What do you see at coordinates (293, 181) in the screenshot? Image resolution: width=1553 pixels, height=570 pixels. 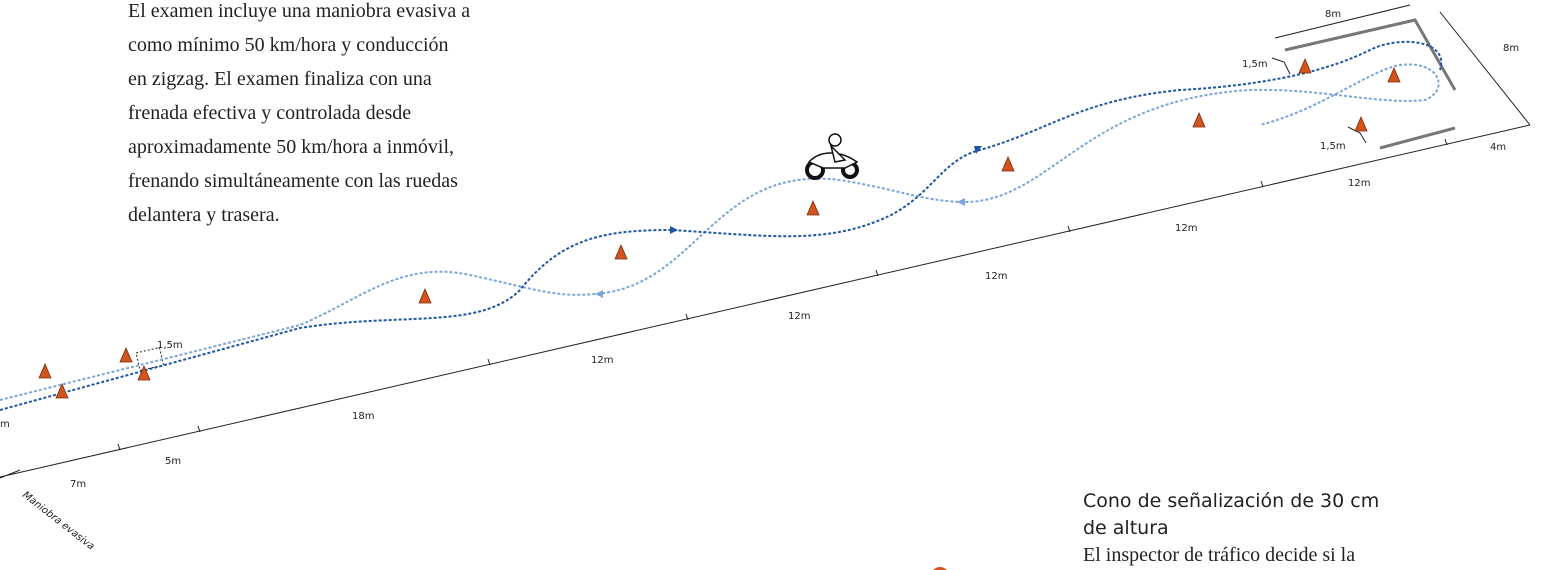 I see `intro-line: frenando simultáneamente con las ruedas` at bounding box center [293, 181].